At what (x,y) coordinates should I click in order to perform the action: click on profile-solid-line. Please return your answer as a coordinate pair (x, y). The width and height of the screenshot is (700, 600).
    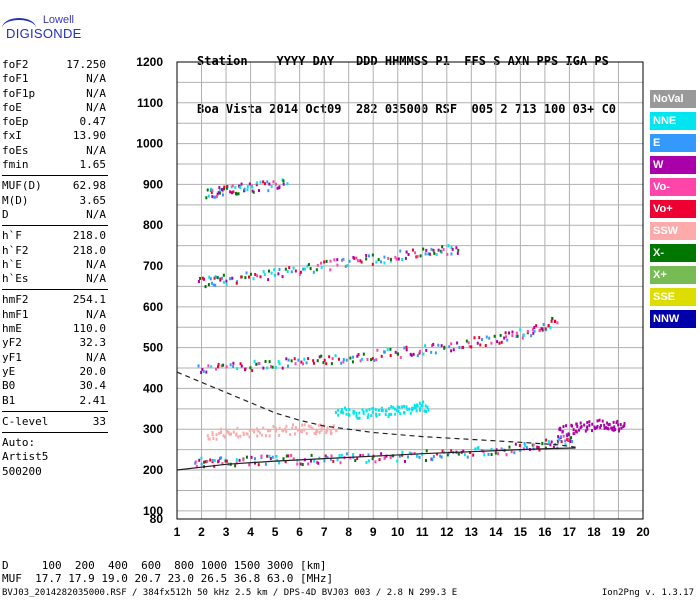
    Looking at the image, I should click on (376, 459).